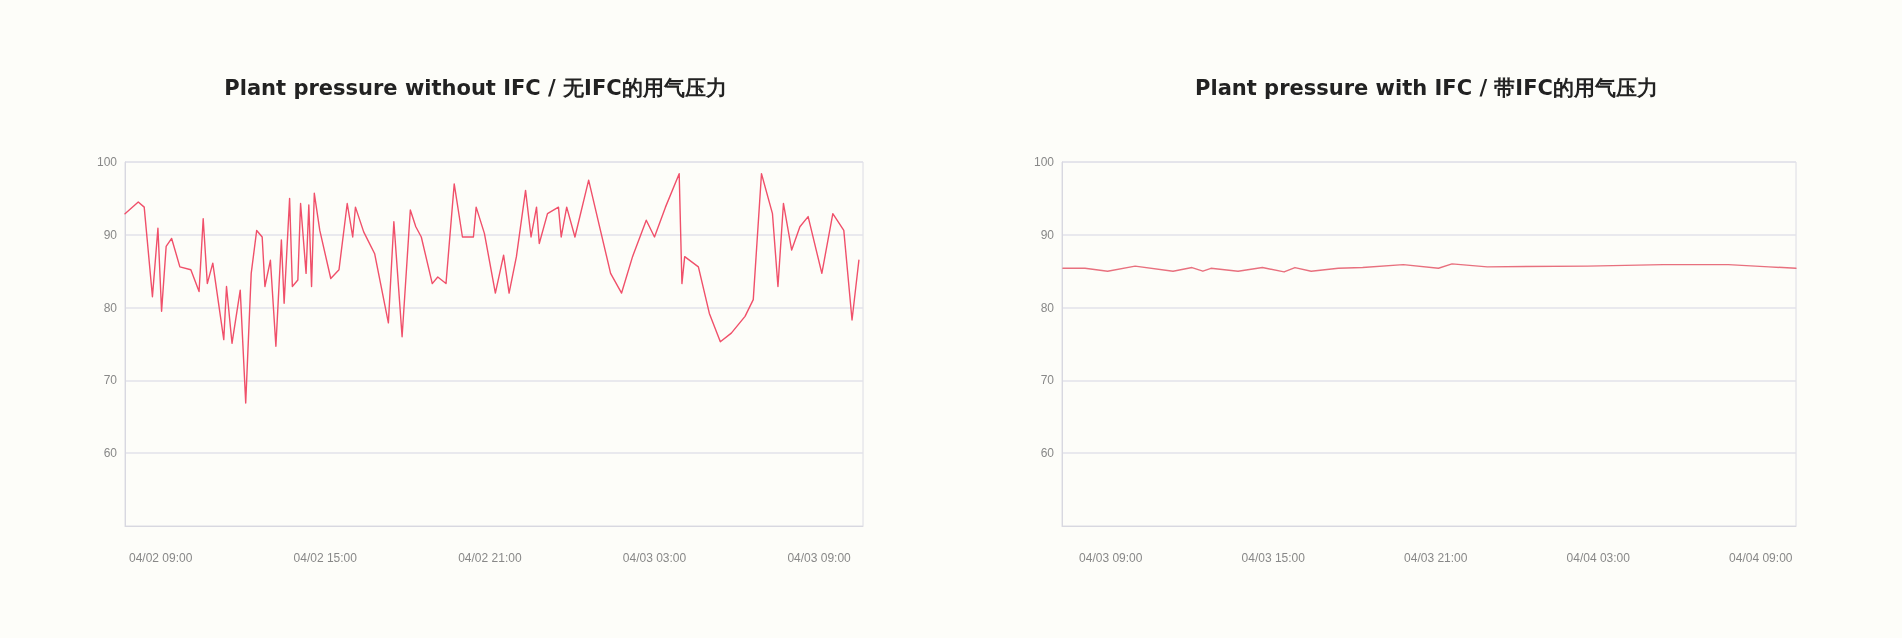  What do you see at coordinates (160, 558) in the screenshot?
I see `x-tick-label: 04/02 09:00` at bounding box center [160, 558].